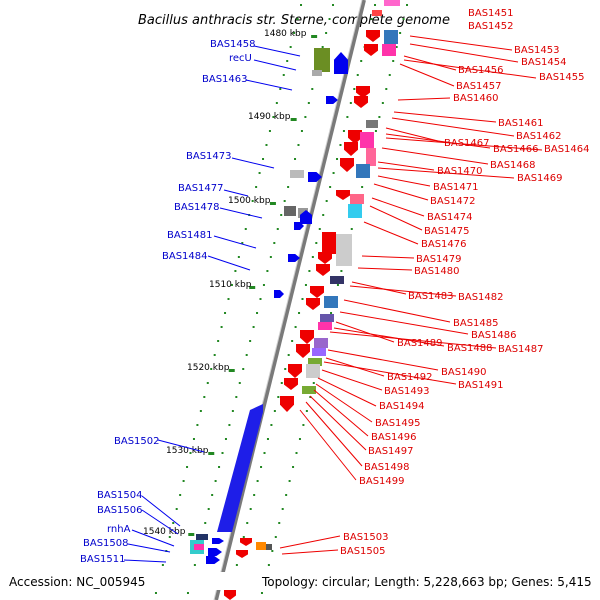  Describe the element at coordinates (120, 495) in the screenshot. I see `gene-label-BAS1504: BAS1504` at that location.